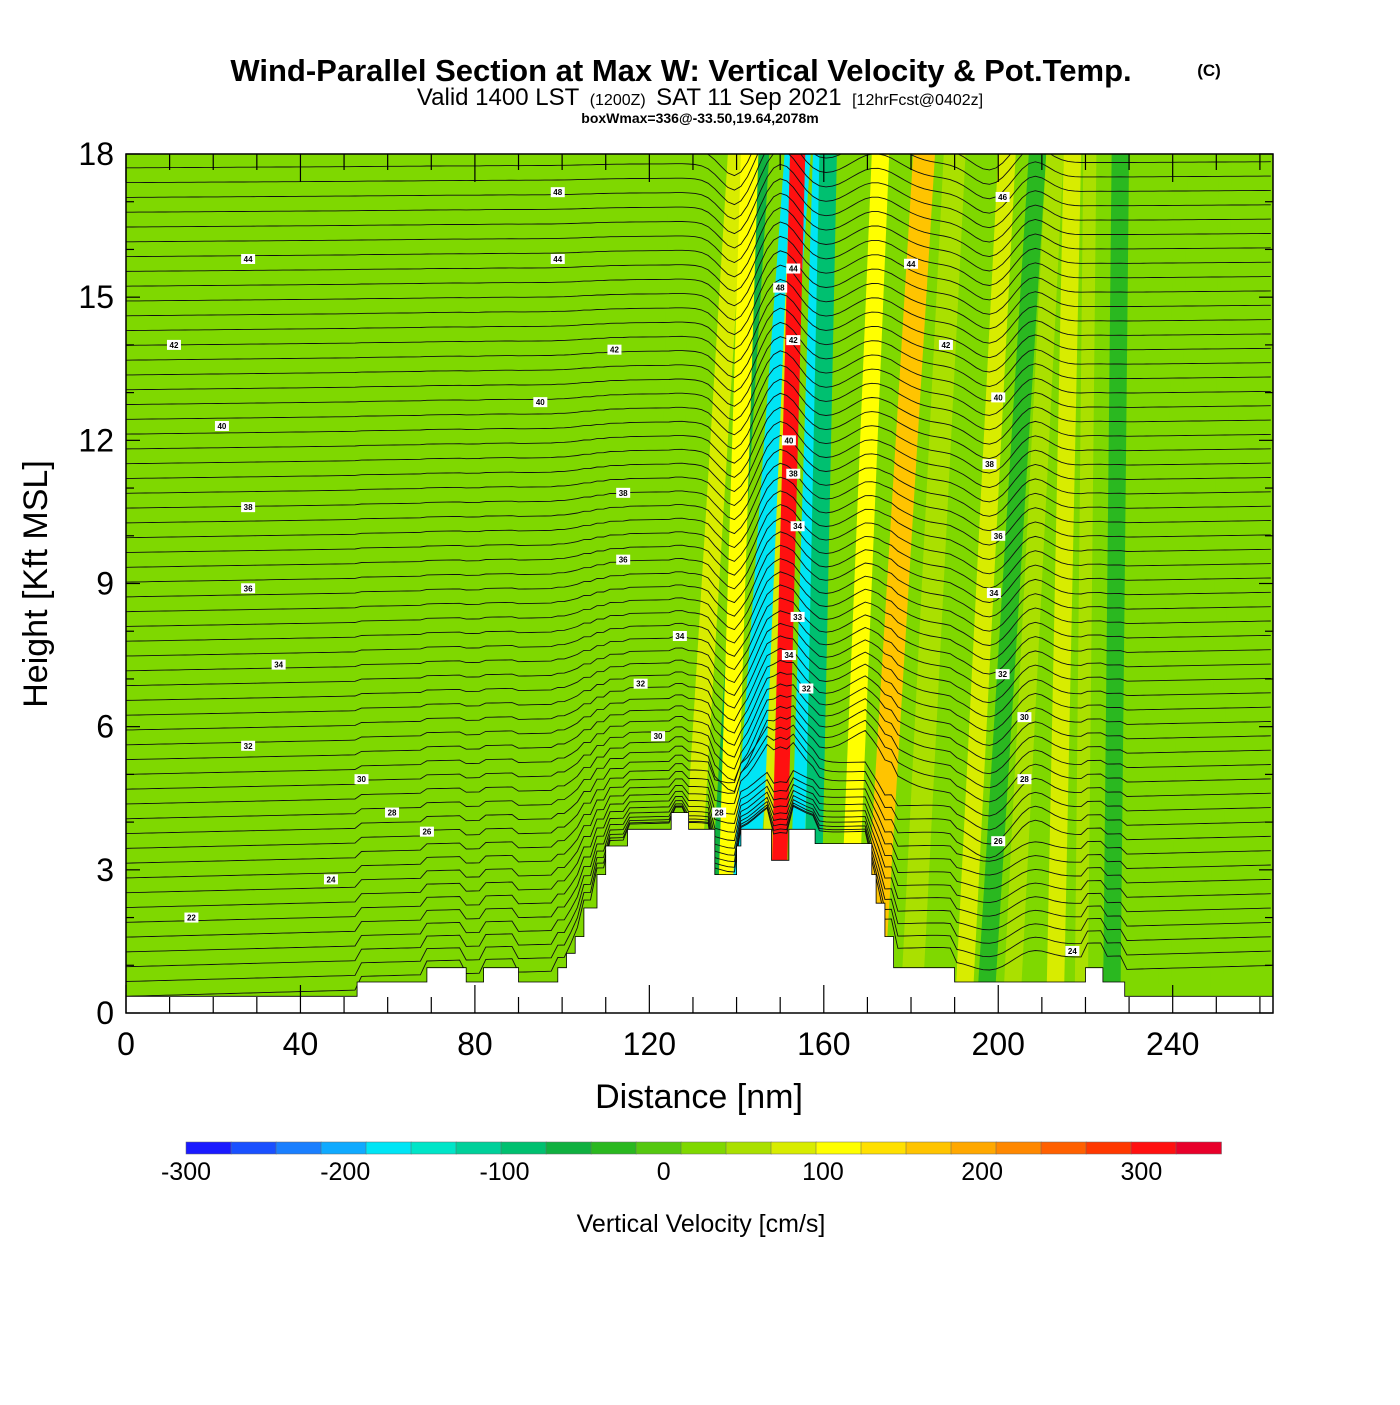  I want to click on contour-label-6: 48, so click(780, 288).